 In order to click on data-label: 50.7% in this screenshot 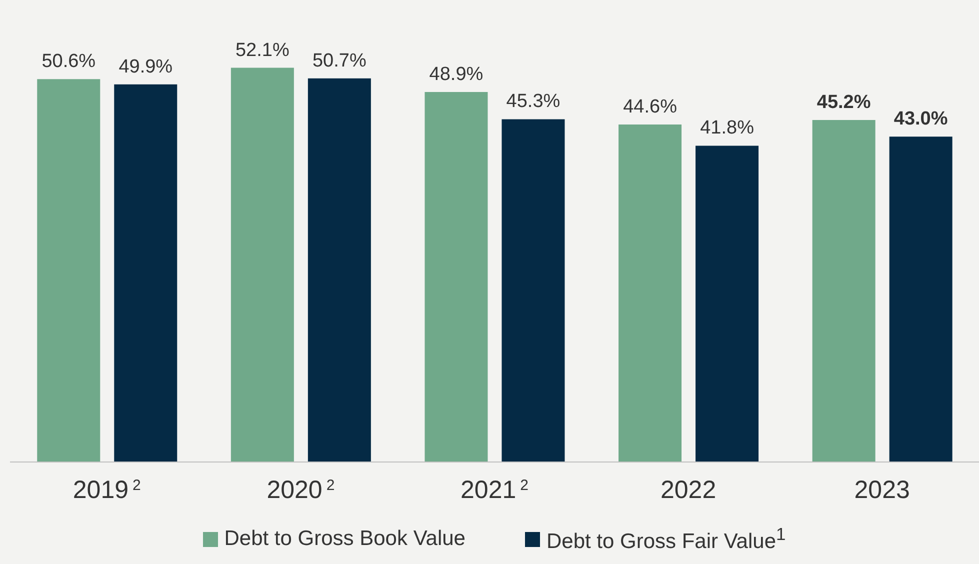, I will do `click(339, 61)`.